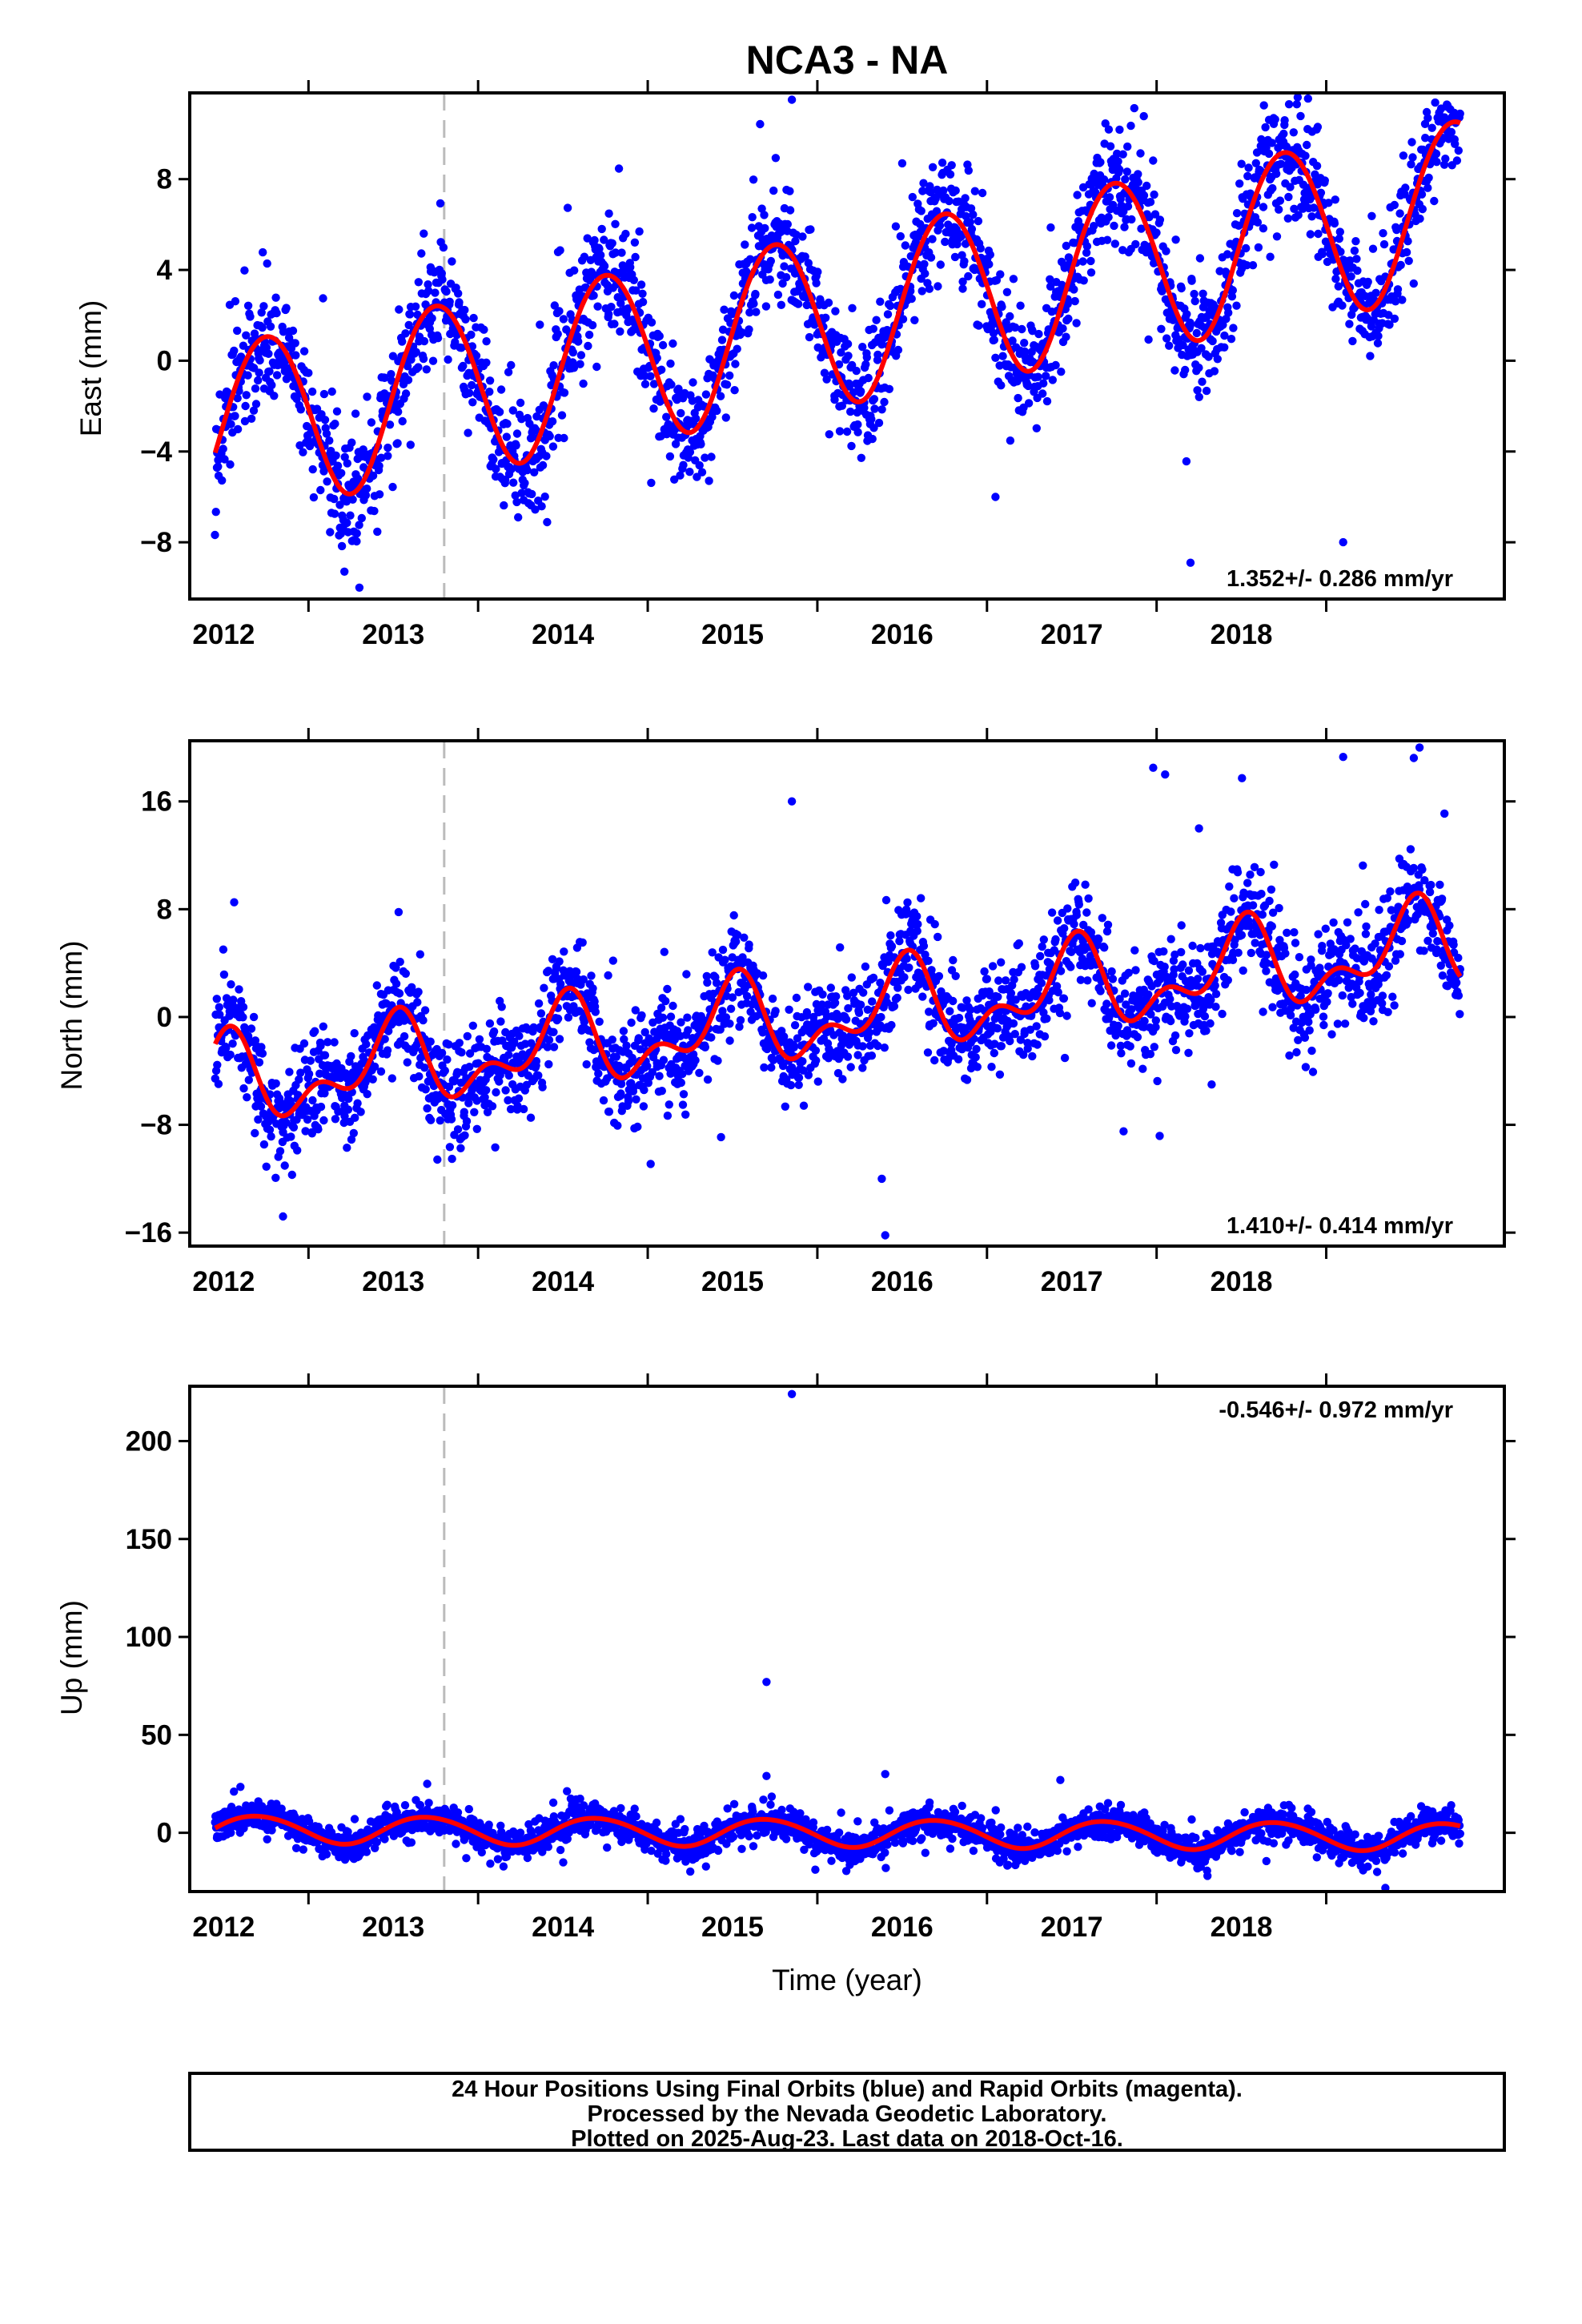 The image size is (1582, 2324). I want to click on east-outlier-point, so click(792, 99).